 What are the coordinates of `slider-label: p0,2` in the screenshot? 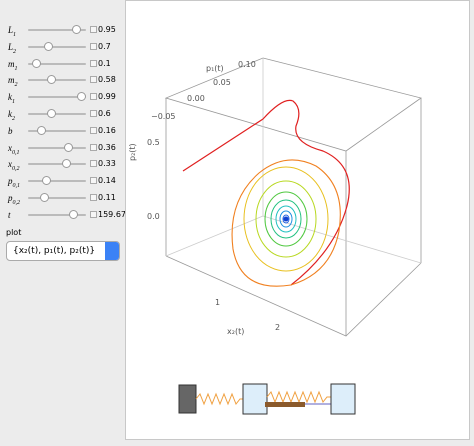 It's located at (14, 199).